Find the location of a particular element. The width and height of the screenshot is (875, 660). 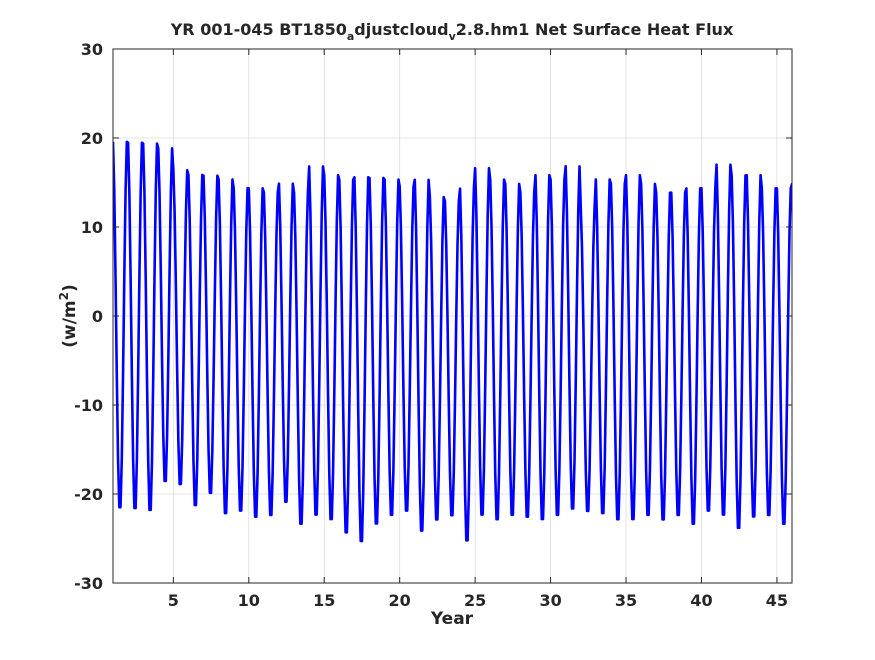

y-tick-label: -10 is located at coordinates (88, 405).